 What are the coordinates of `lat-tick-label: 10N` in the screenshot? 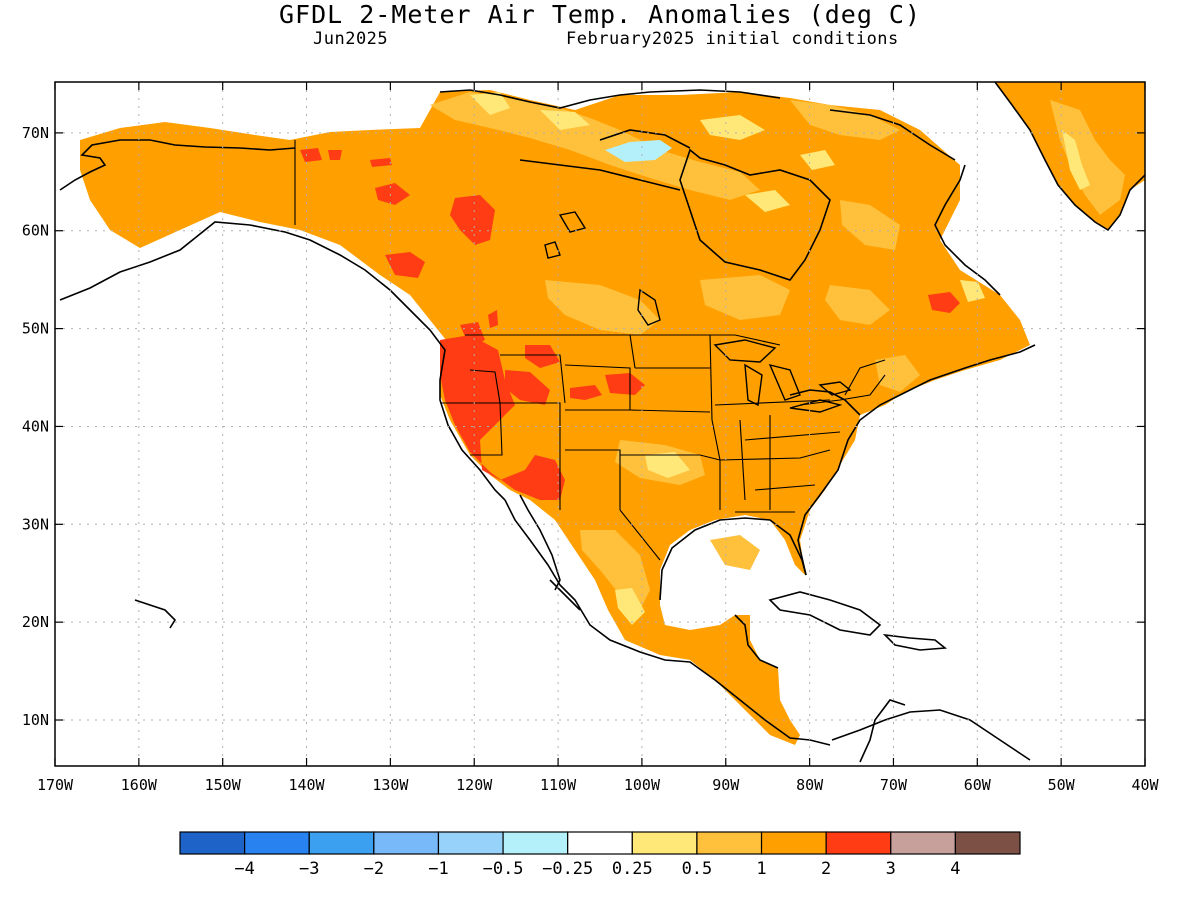 It's located at (35, 720).